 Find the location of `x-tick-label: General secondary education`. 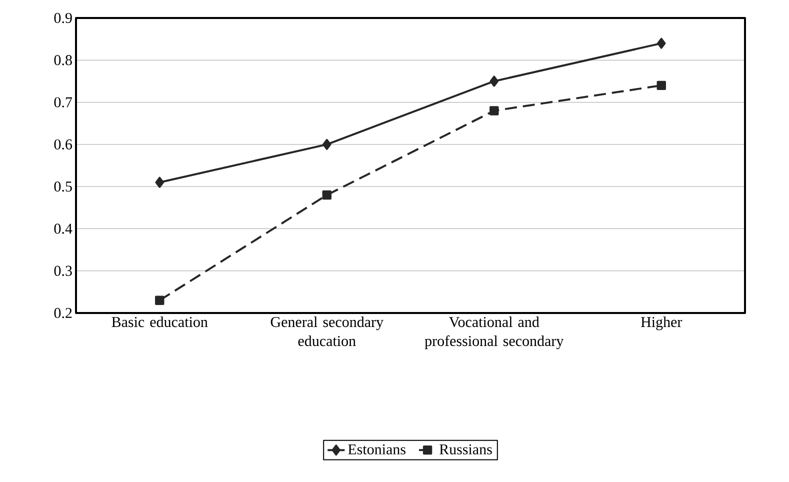

x-tick-label: General secondary education is located at coordinates (327, 331).